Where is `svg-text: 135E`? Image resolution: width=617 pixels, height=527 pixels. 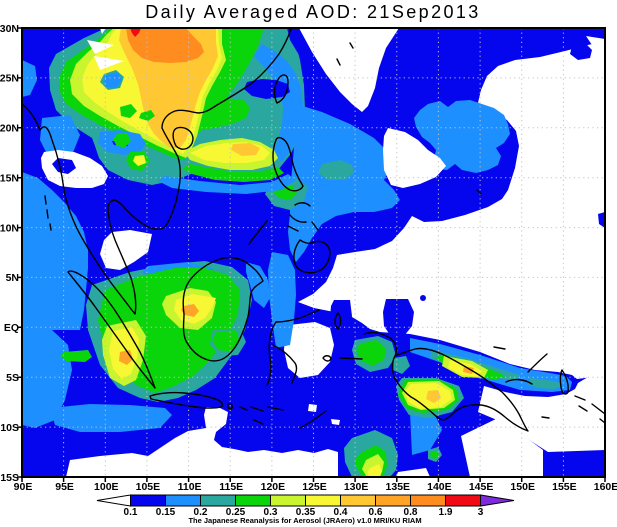
svg-text: 135E is located at coordinates (398, 487).